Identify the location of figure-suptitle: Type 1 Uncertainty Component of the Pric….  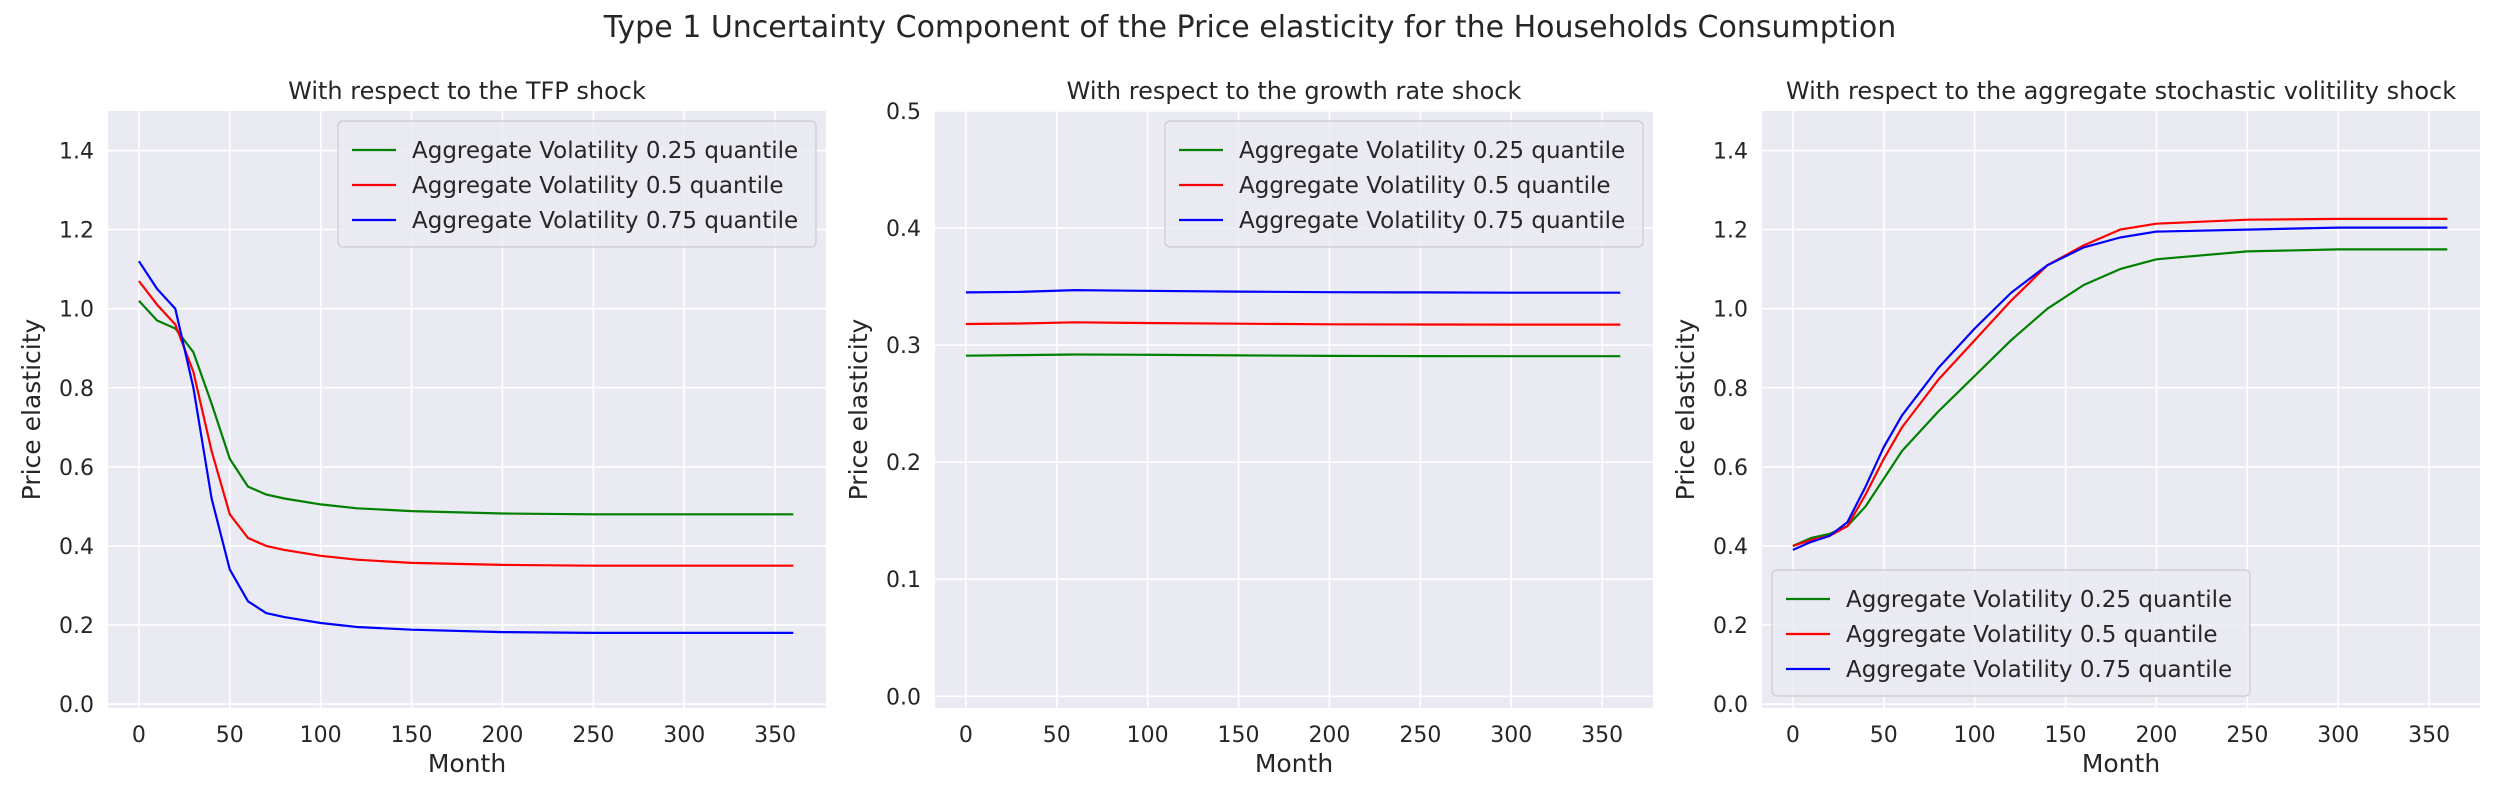
(1250, 27).